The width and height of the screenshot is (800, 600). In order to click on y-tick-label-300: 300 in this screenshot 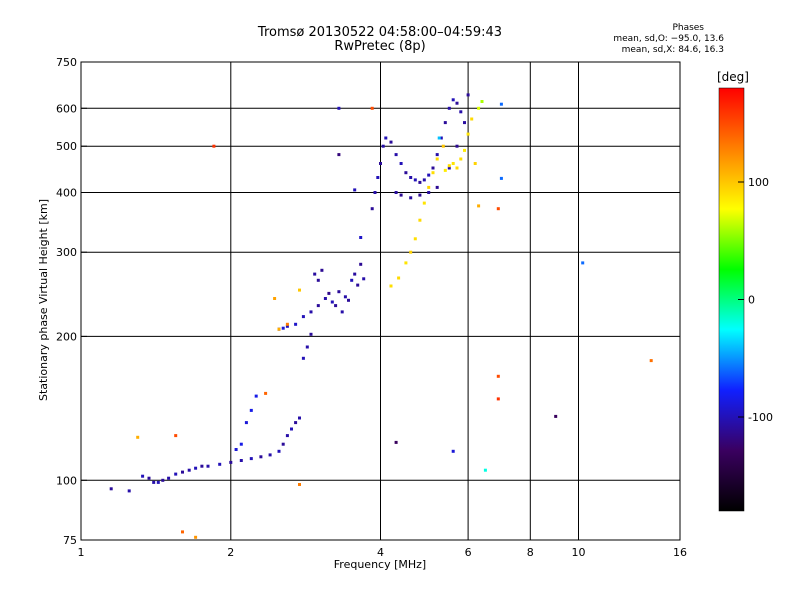, I will do `click(66, 252)`.